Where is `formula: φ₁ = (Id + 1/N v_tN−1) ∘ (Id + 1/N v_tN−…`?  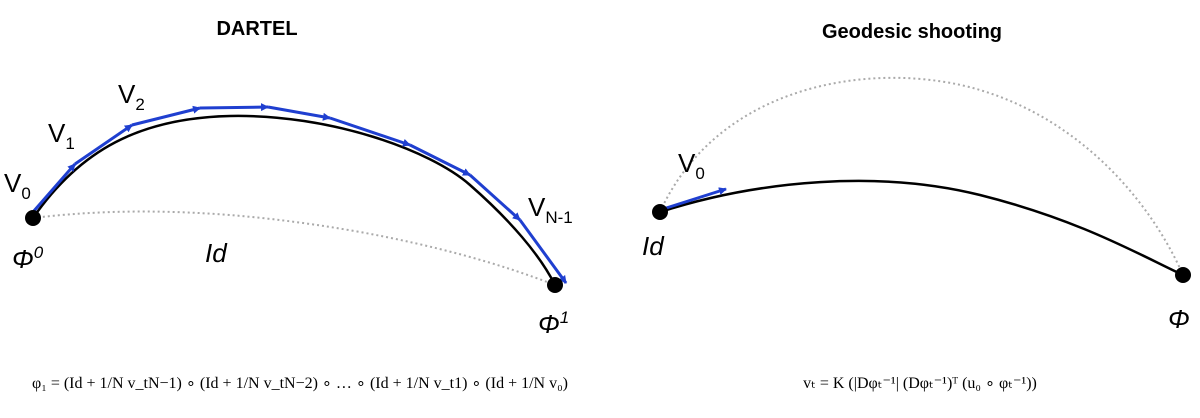
formula: φ₁ = (Id + 1/N v_tN−1) ∘ (Id + 1/N v_tN−… is located at coordinates (300, 383).